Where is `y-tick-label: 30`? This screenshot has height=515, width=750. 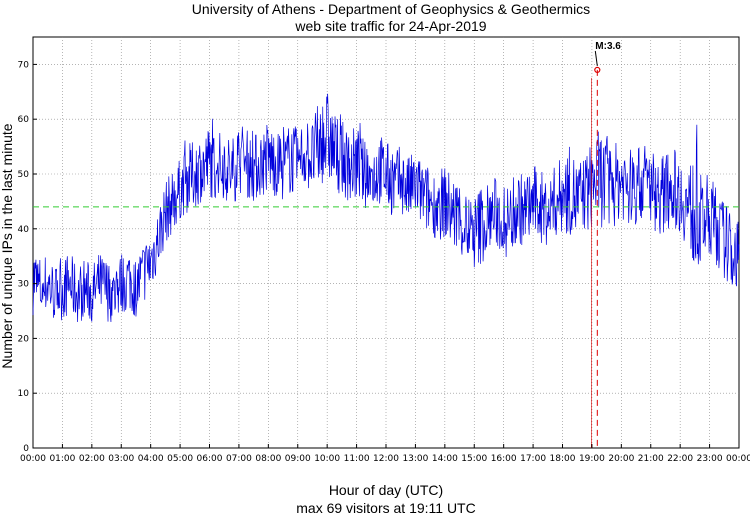 y-tick-label: 30 is located at coordinates (24, 285).